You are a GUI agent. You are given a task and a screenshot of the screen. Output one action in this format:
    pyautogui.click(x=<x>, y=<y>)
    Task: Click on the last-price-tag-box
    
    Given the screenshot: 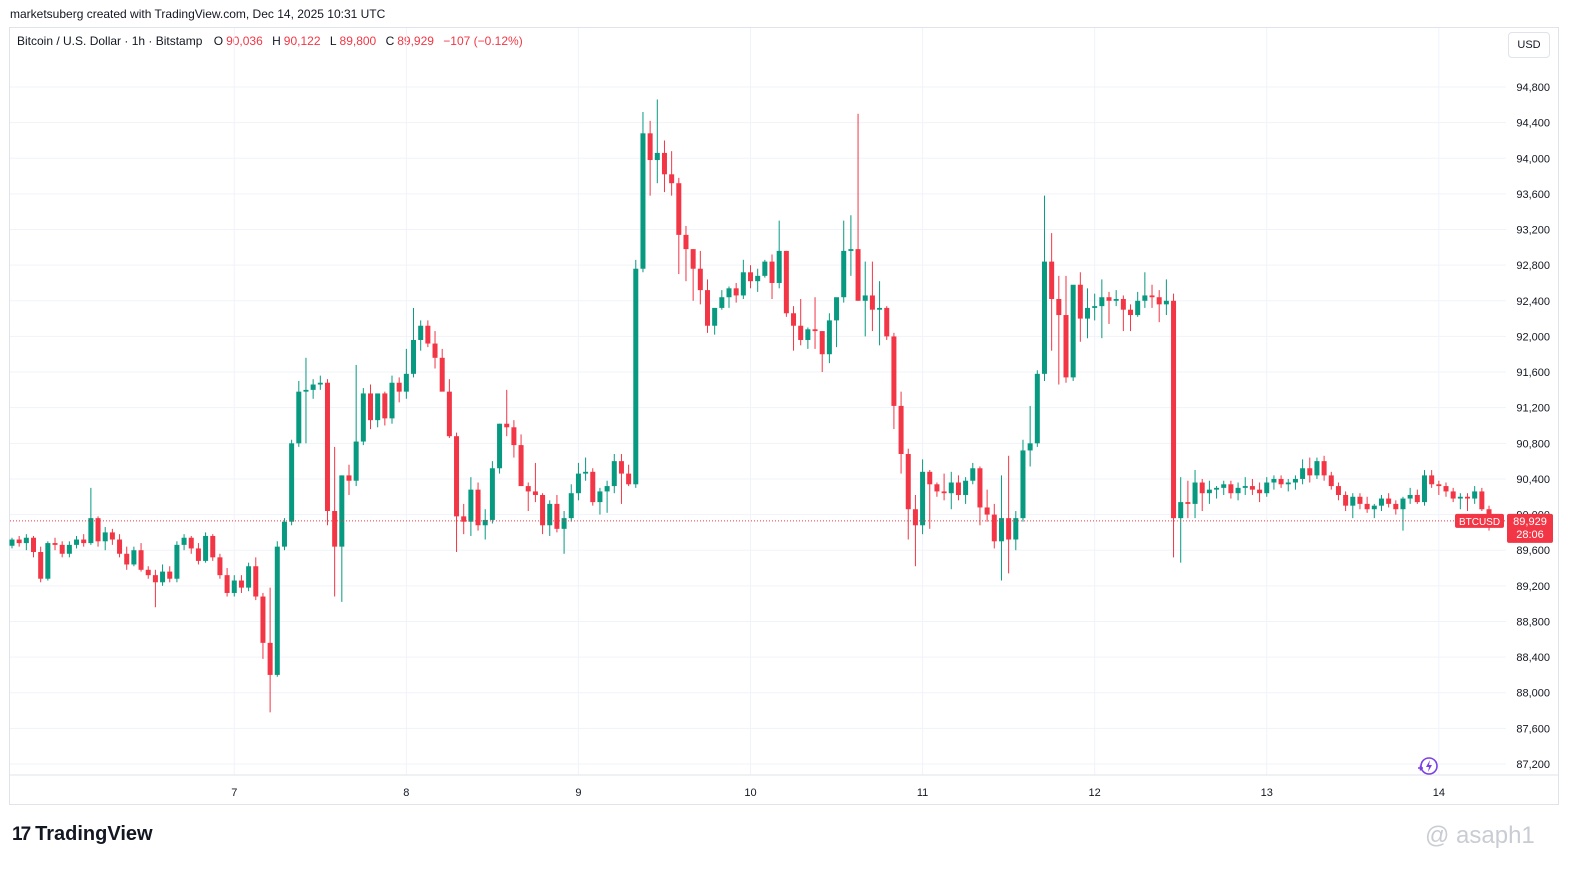 What is the action you would take?
    pyautogui.click(x=1530, y=528)
    